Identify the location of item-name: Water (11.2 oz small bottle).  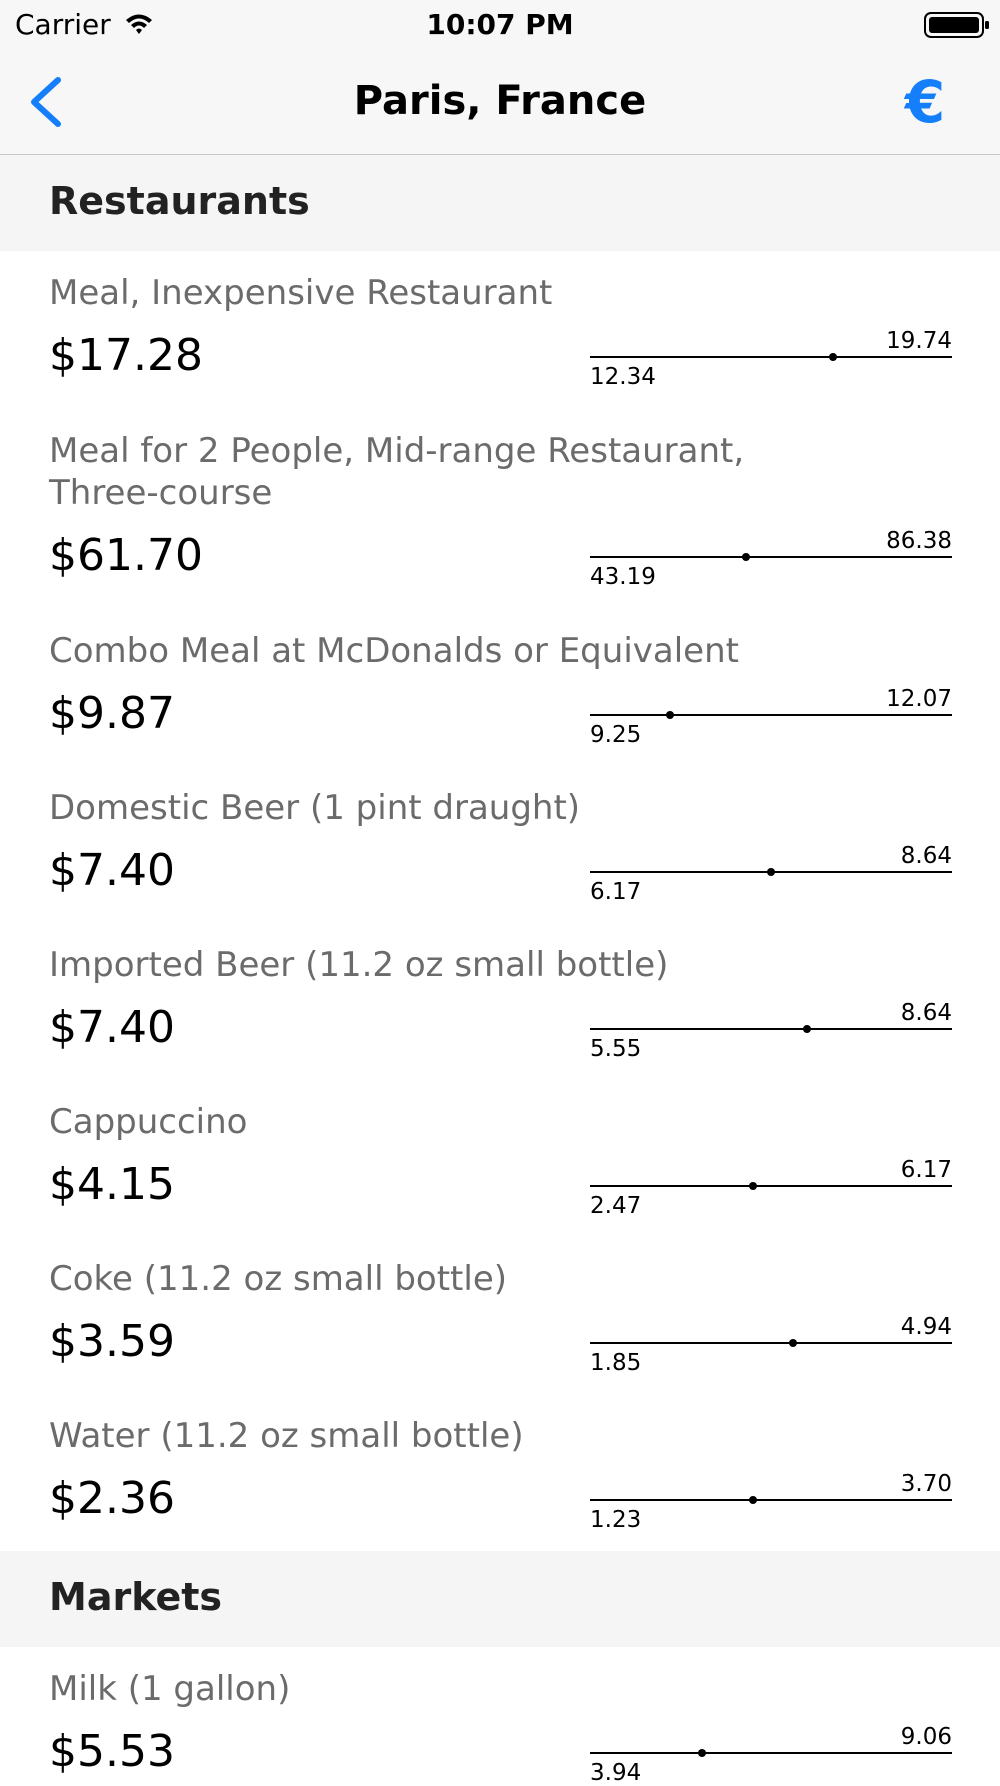
(286, 1436).